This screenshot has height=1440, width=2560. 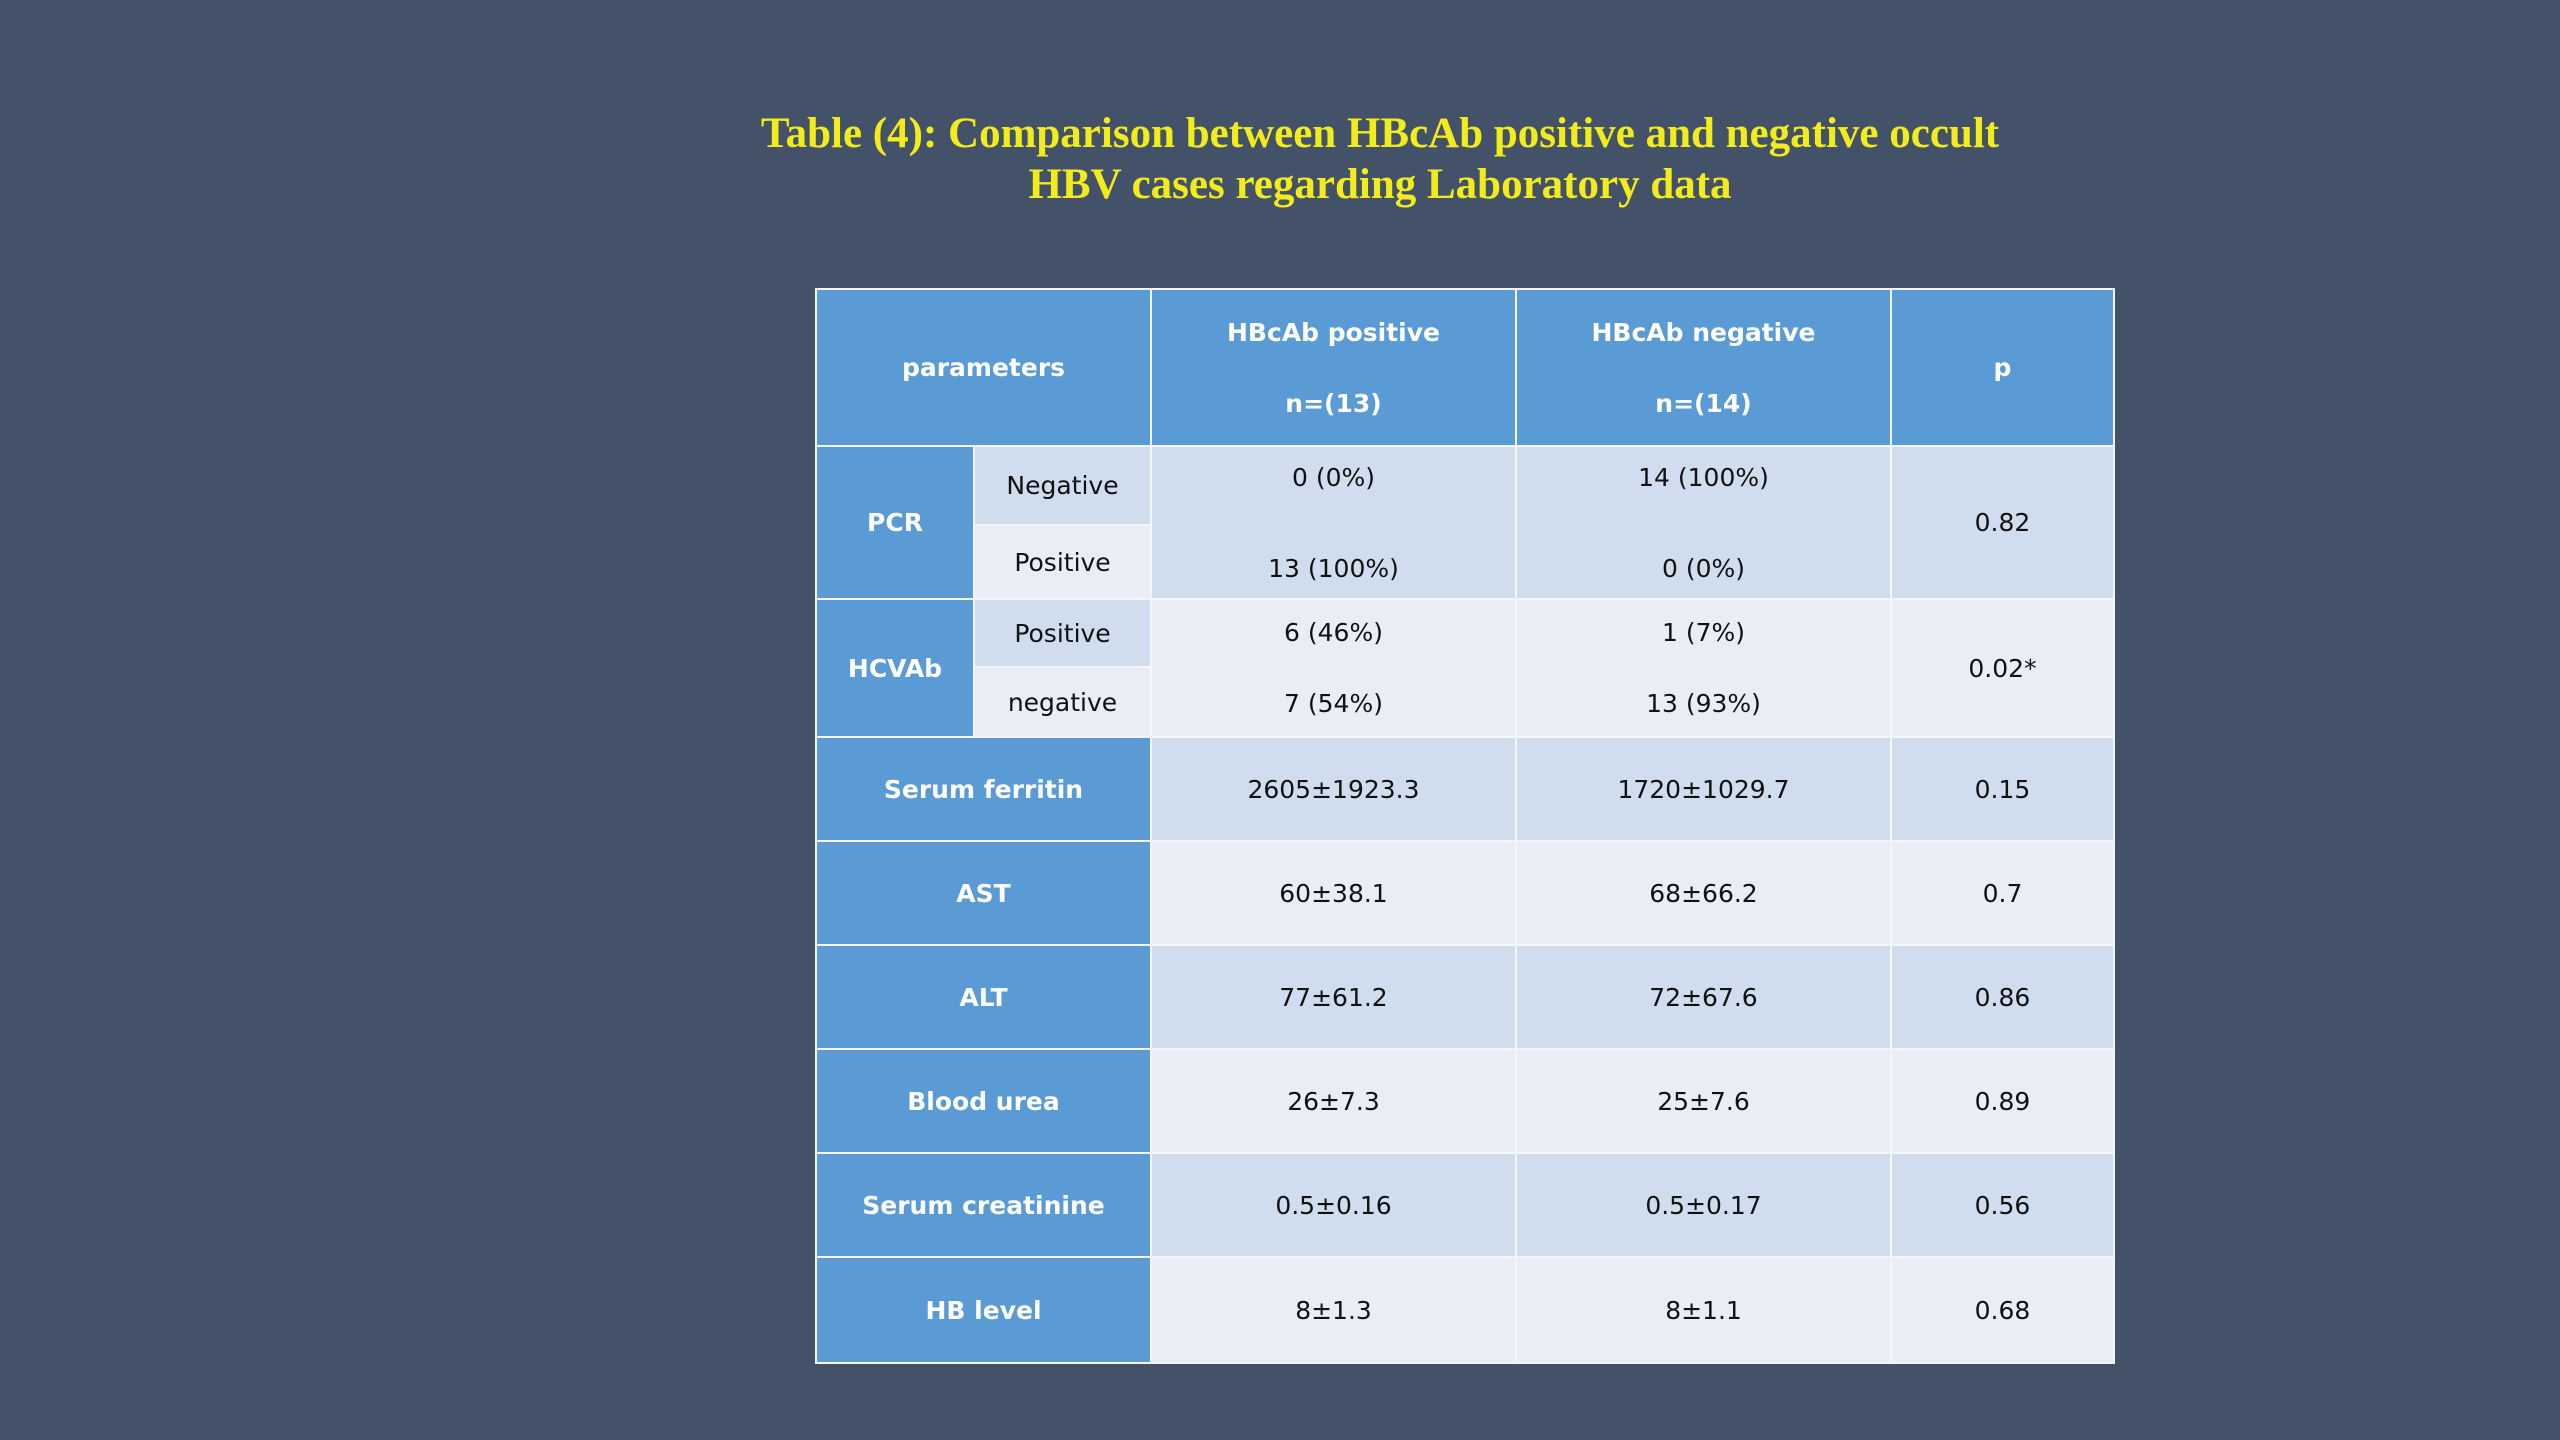 What do you see at coordinates (2002, 997) in the screenshot?
I see `row-p-value: 0.86` at bounding box center [2002, 997].